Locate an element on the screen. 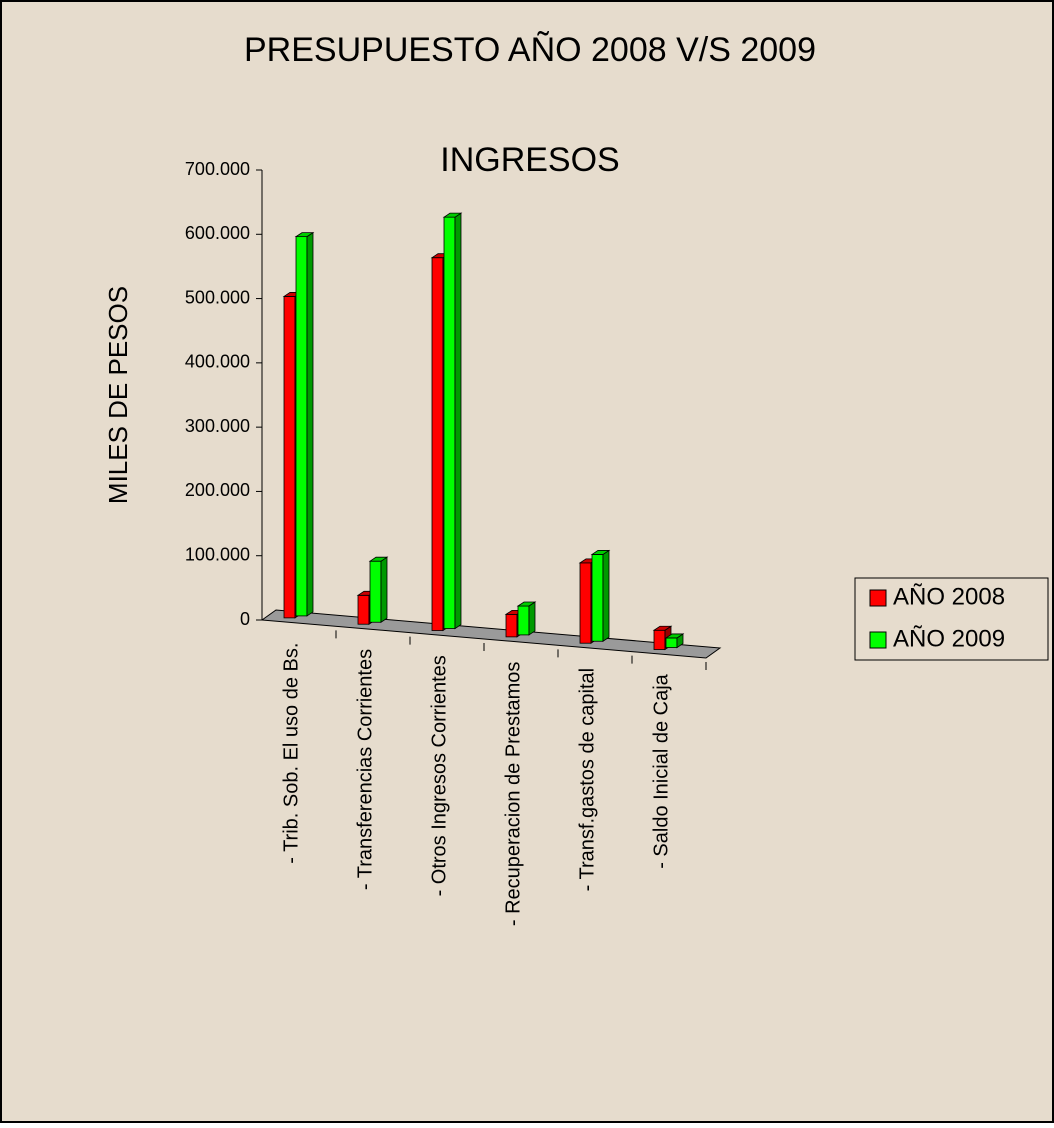  y-tick-label: 0 is located at coordinates (245, 619).